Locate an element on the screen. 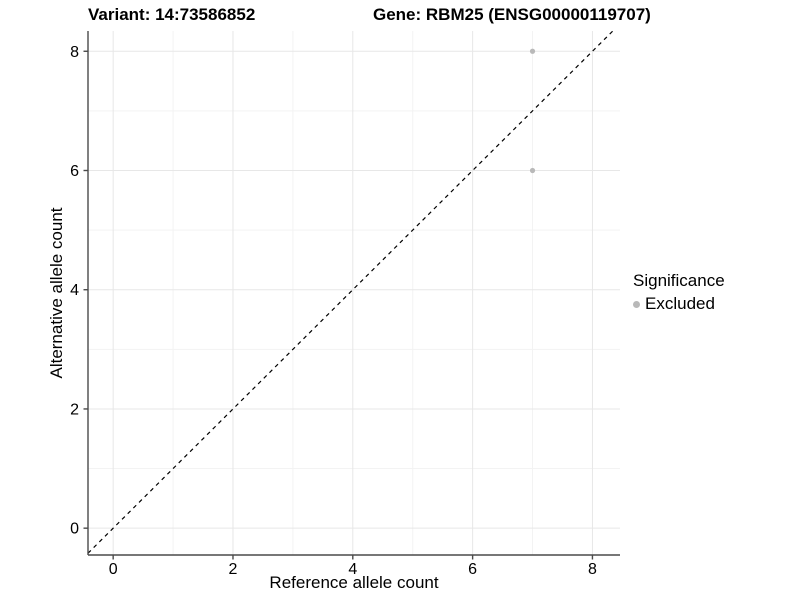 The height and width of the screenshot is (600, 800). legend-item-excluded: Excluded is located at coordinates (679, 304).